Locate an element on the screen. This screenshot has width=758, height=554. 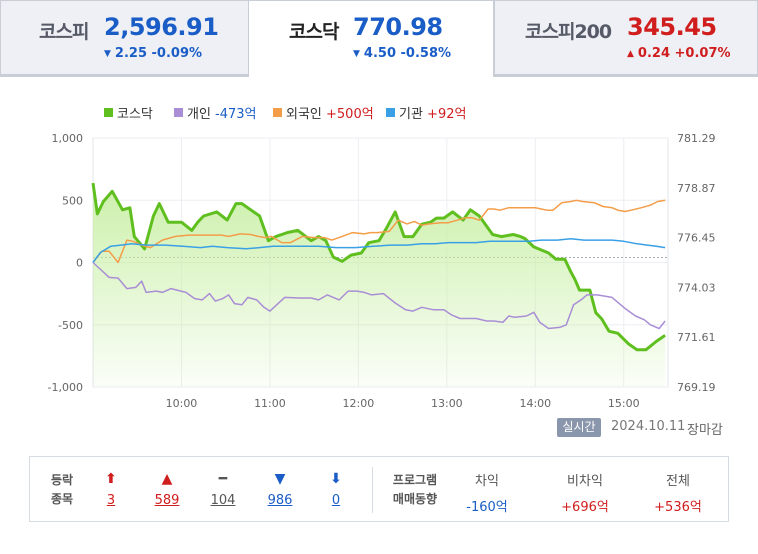
legend-institution-part: 기관 is located at coordinates (411, 114).